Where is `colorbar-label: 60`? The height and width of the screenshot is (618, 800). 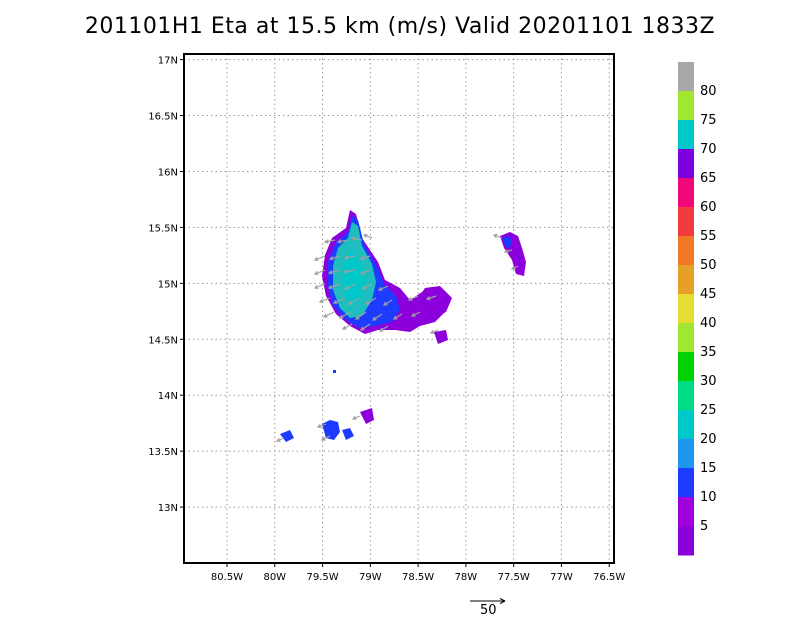 colorbar-label: 60 is located at coordinates (708, 207).